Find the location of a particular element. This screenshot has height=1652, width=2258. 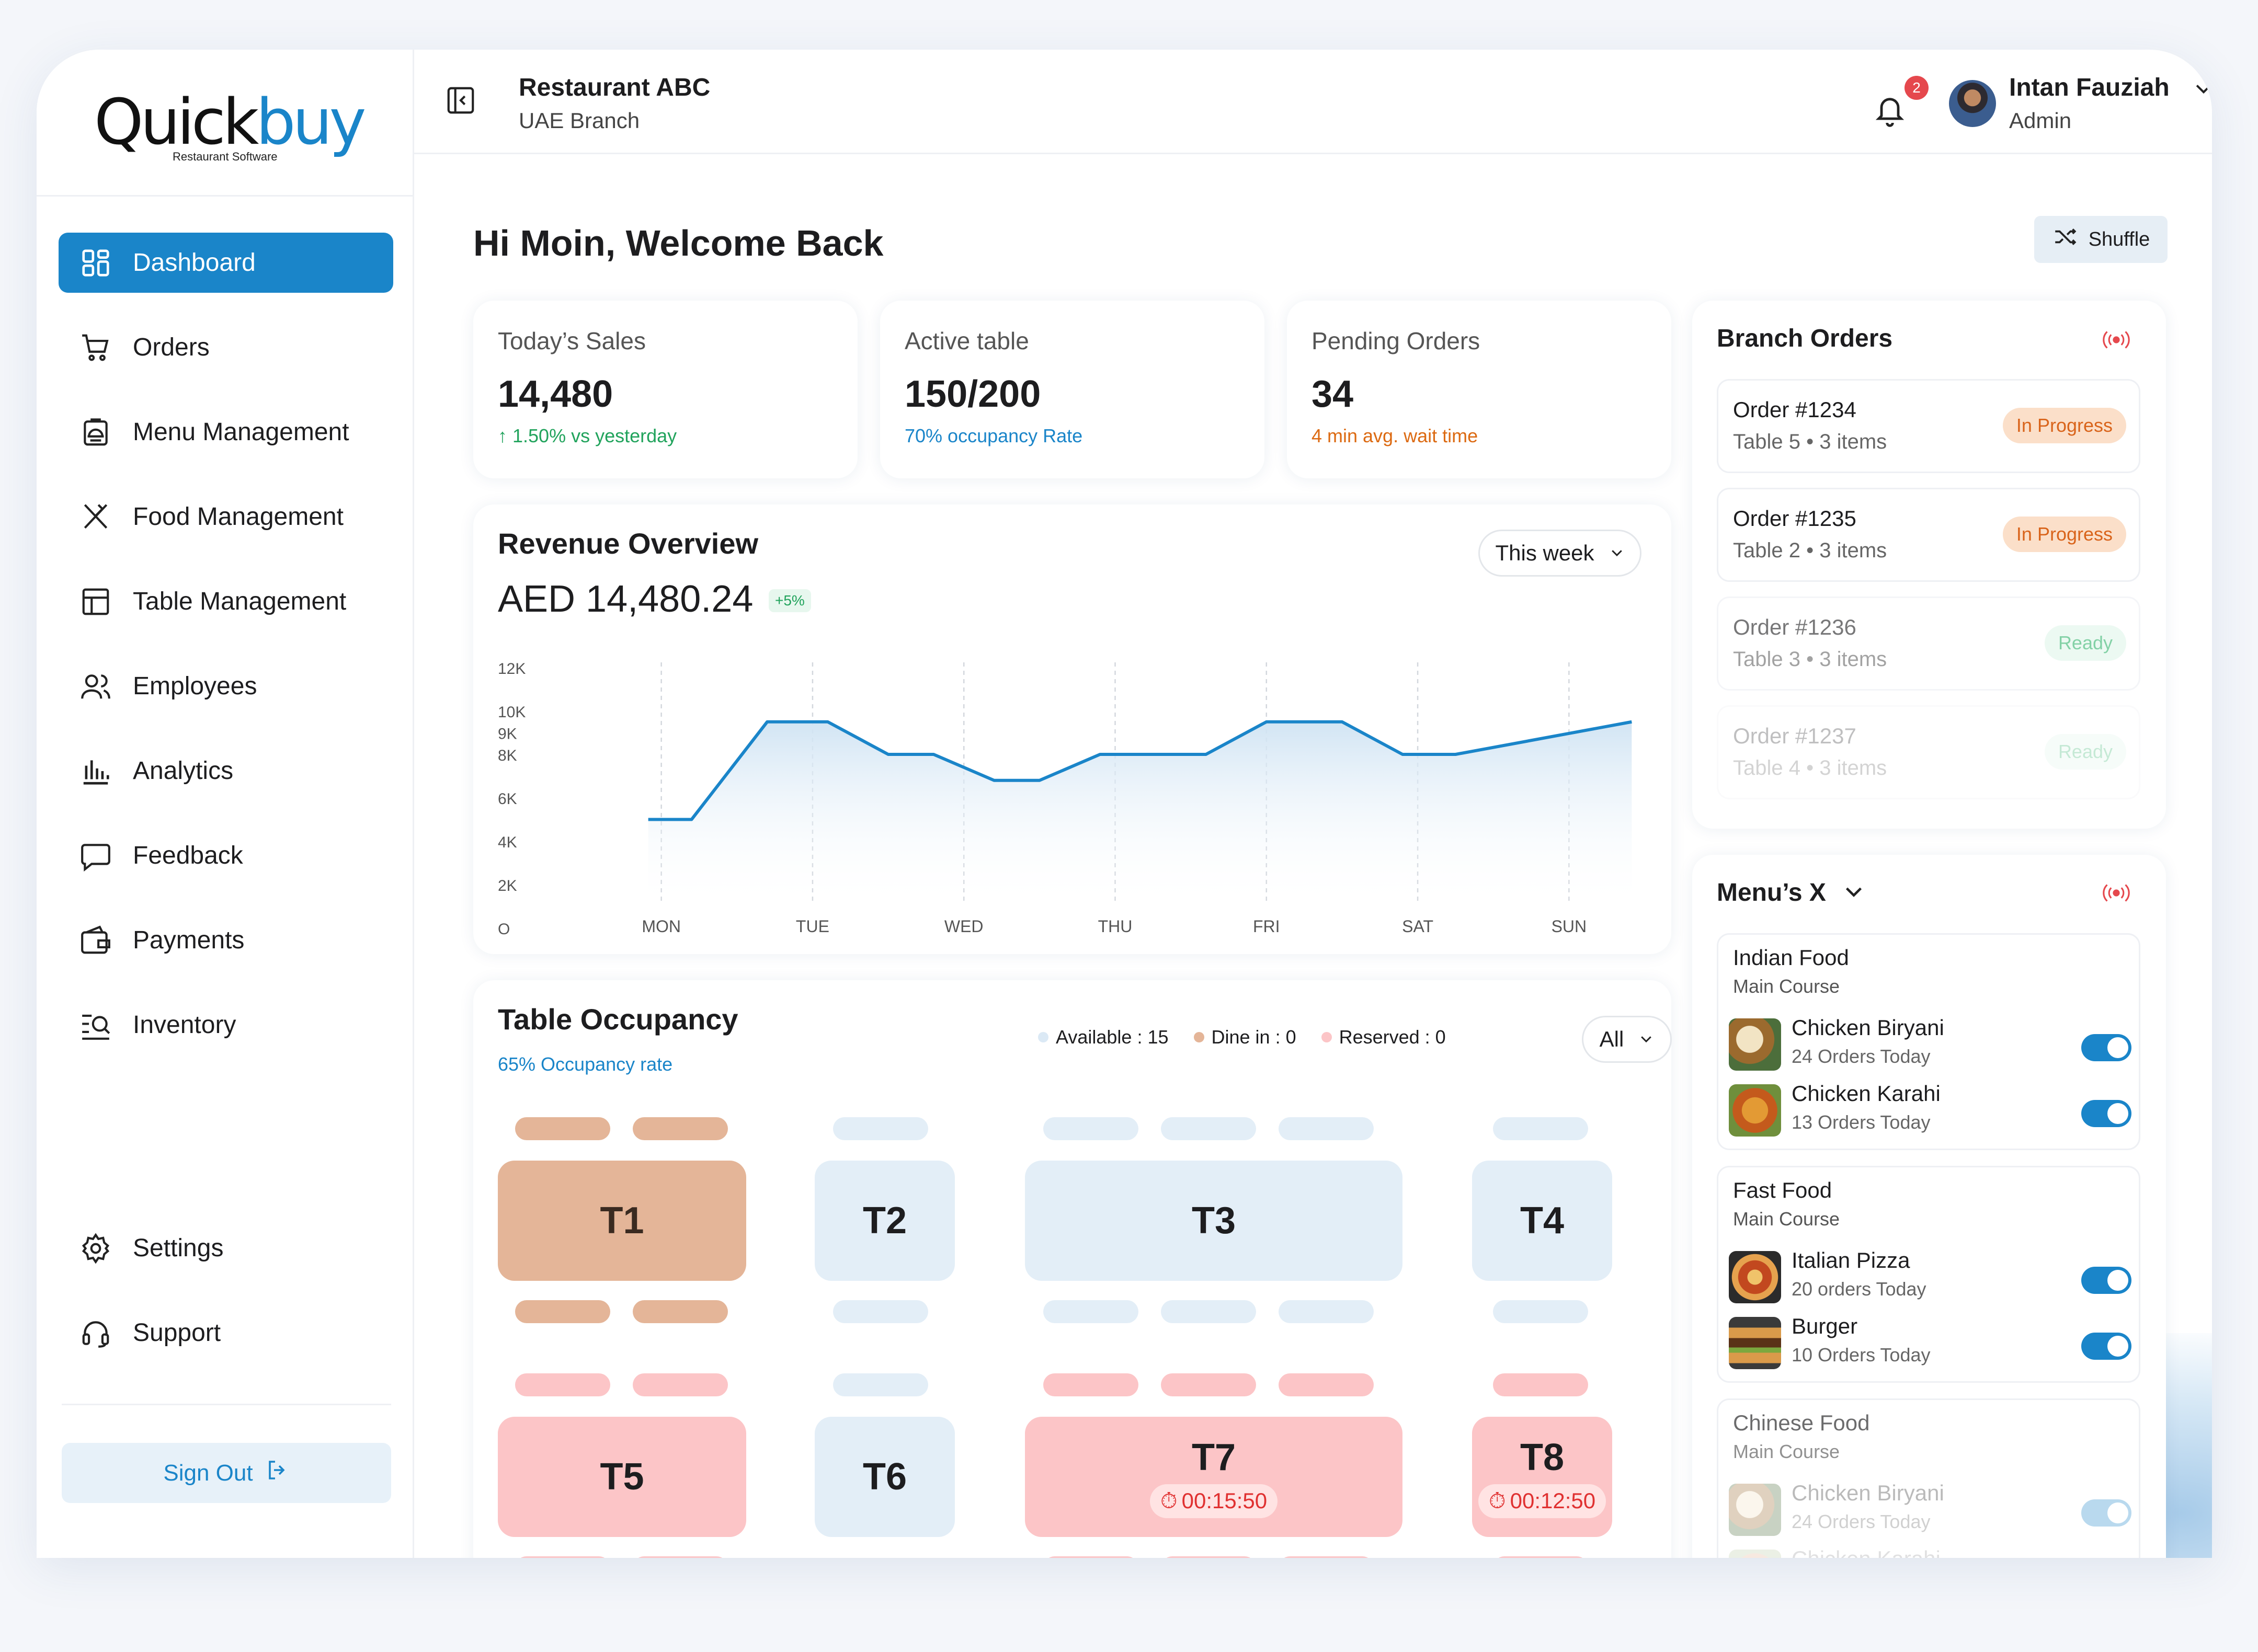

menu-item-orders: 10 Orders Today is located at coordinates (1861, 1355).